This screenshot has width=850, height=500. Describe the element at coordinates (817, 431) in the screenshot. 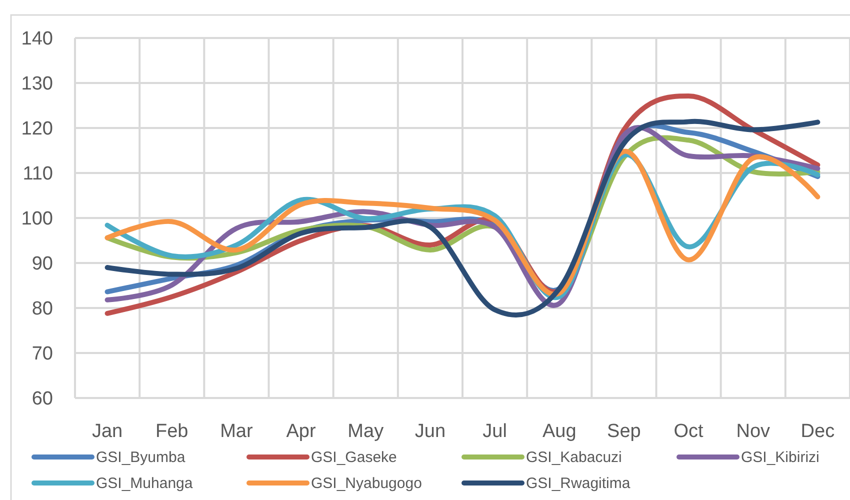

I see `x-tick-label: Dec` at that location.